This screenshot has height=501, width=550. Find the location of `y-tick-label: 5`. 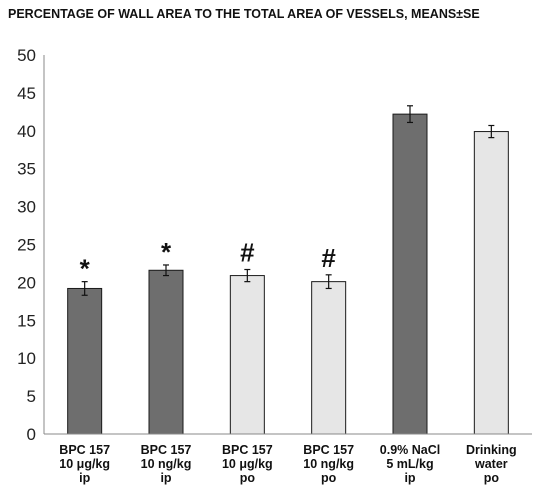

y-tick-label: 5 is located at coordinates (31, 396).